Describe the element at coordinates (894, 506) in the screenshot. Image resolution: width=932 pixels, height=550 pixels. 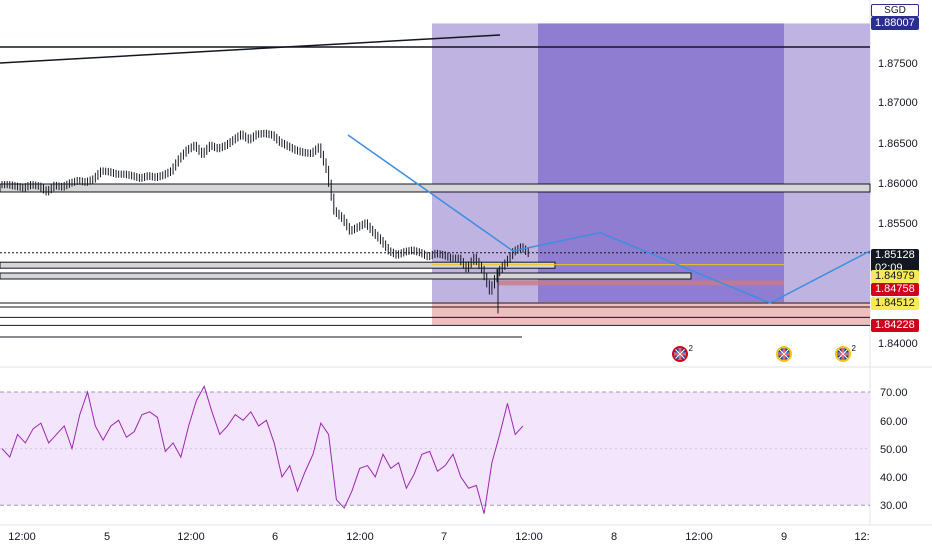
I see `rsi-tick: 30.00` at that location.